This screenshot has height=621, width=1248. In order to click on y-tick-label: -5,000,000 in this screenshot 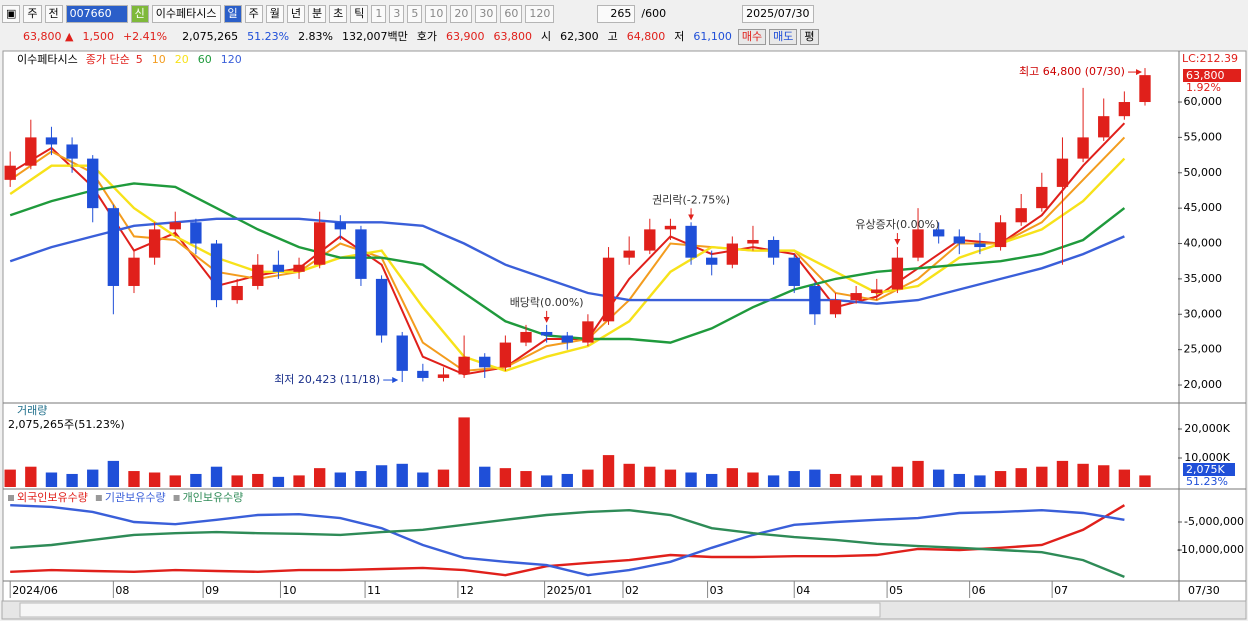, I will do `click(1214, 521)`.